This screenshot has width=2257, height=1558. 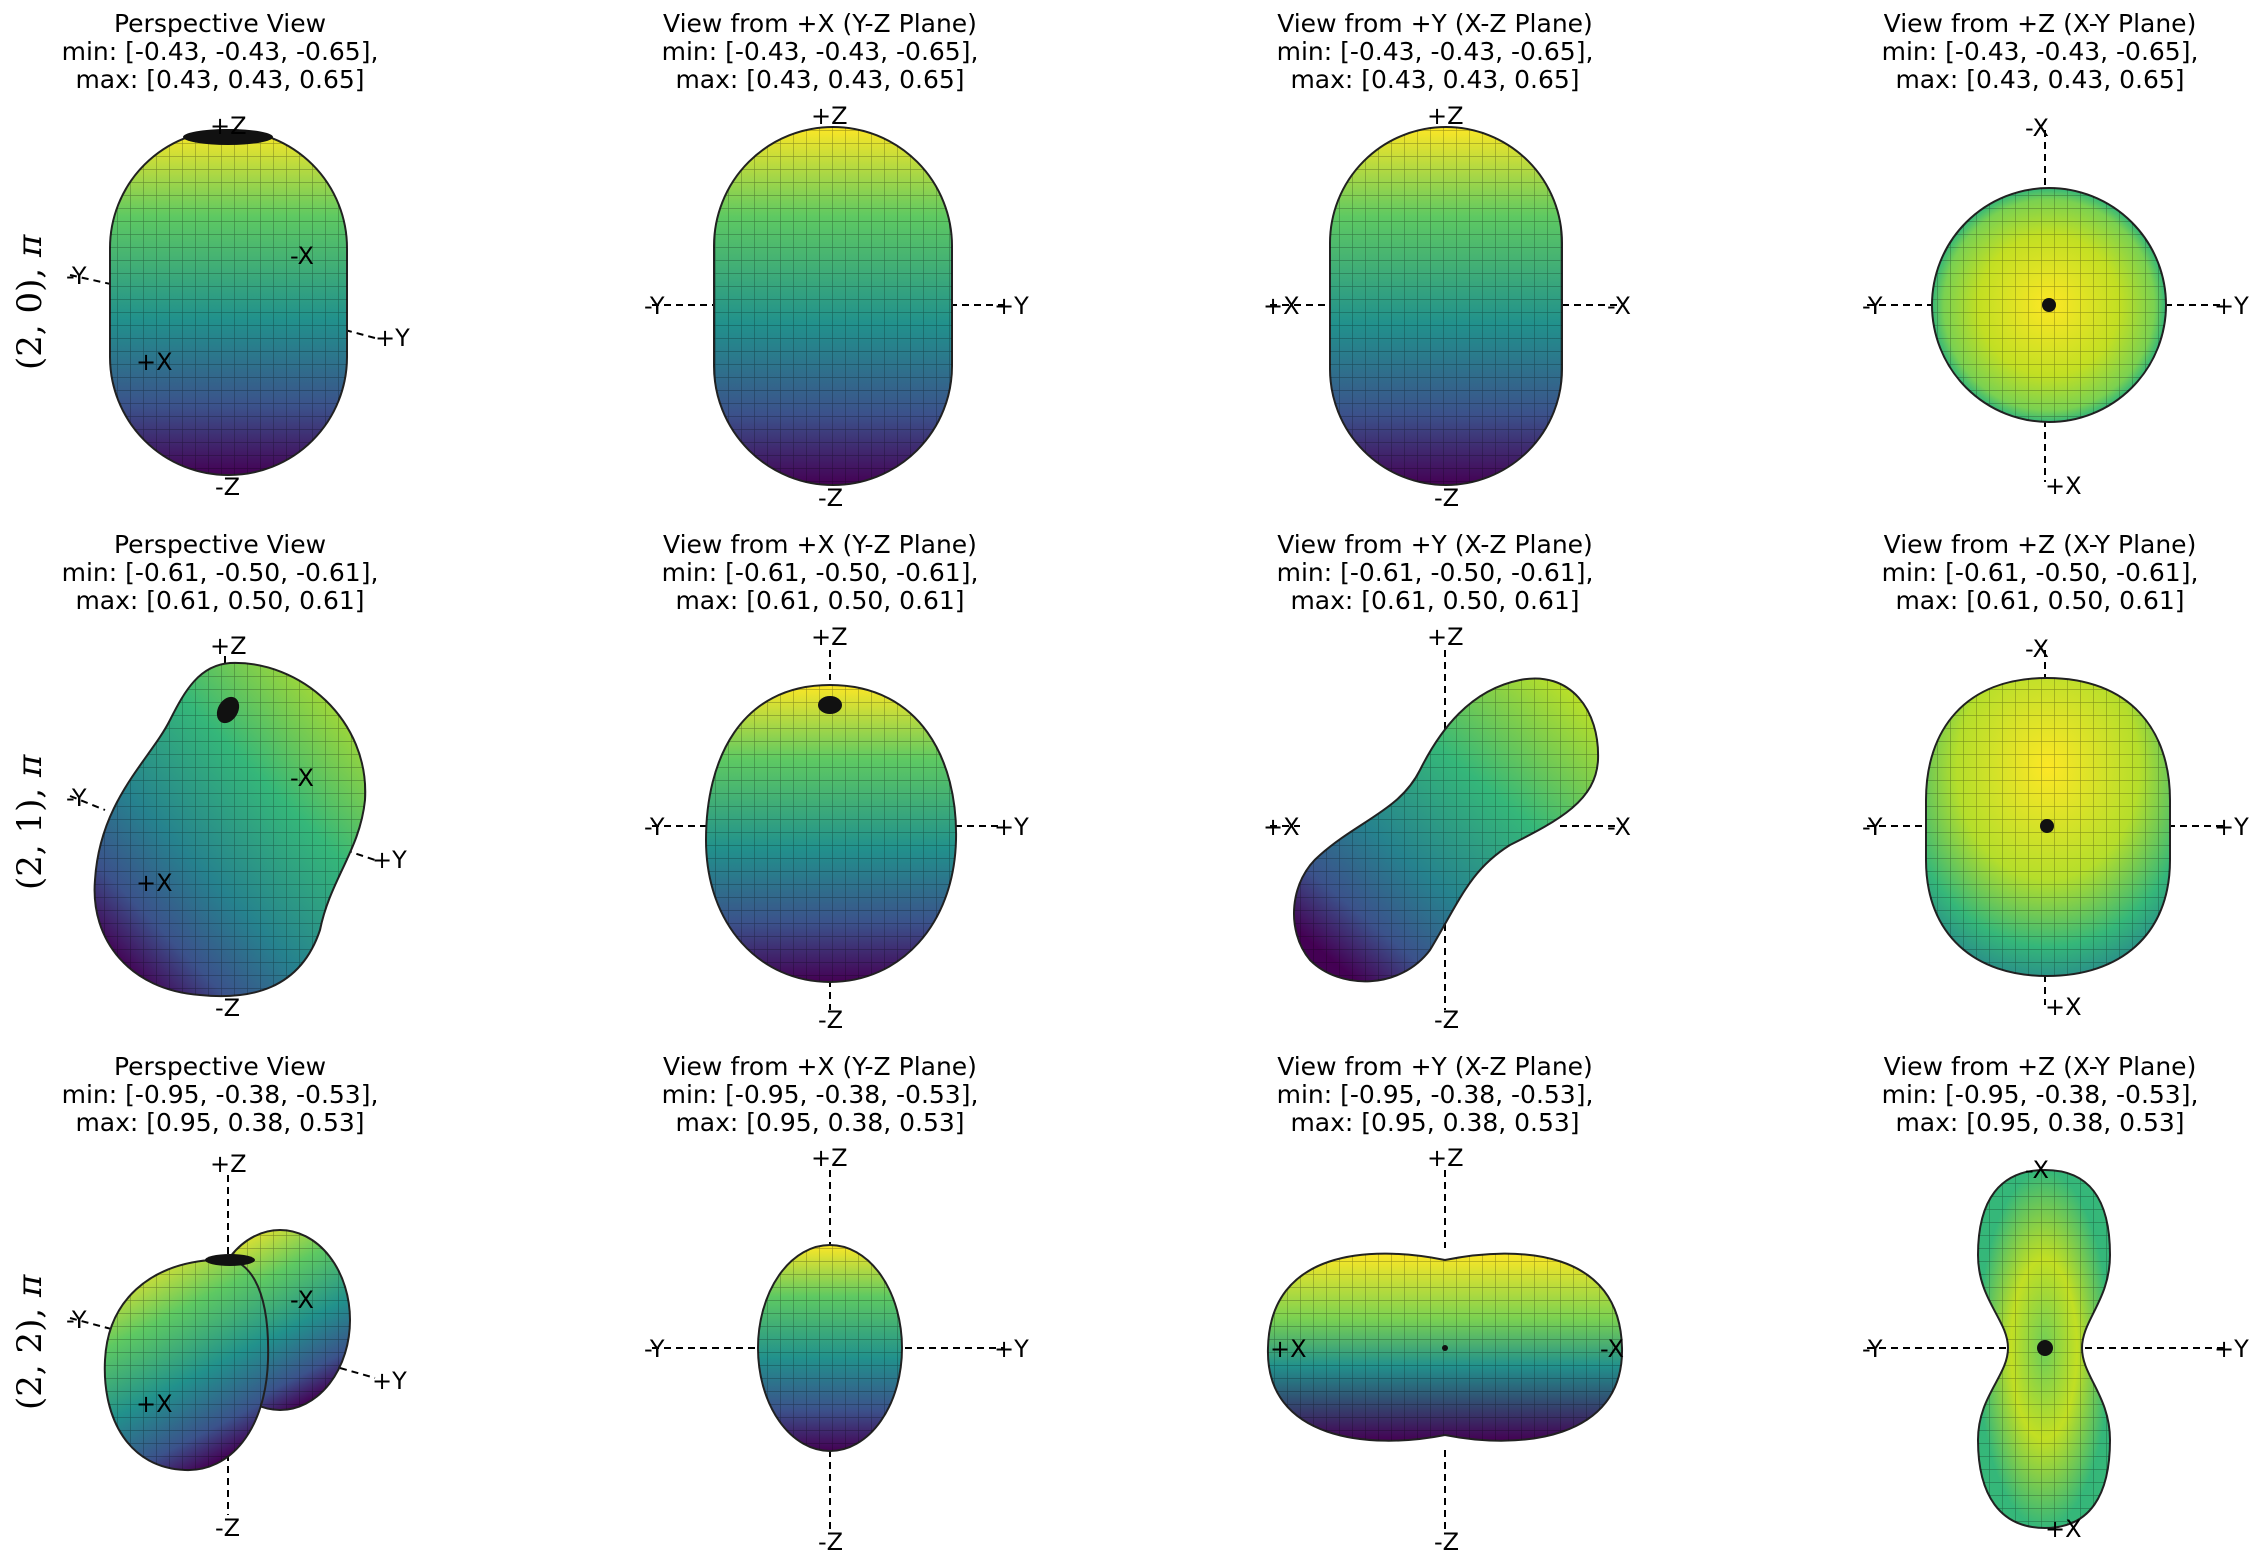 What do you see at coordinates (2048, 827) in the screenshot?
I see `shape-2-1-xy` at bounding box center [2048, 827].